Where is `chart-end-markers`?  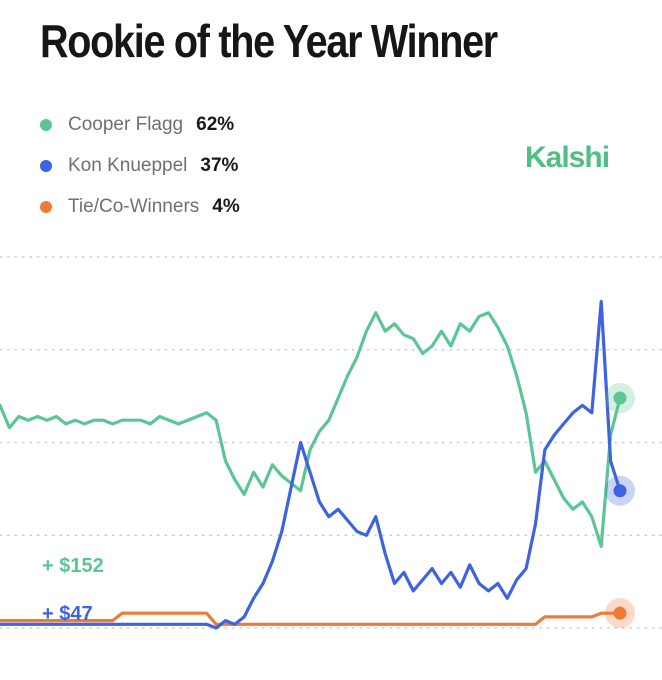
chart-end-markers is located at coordinates (620, 505).